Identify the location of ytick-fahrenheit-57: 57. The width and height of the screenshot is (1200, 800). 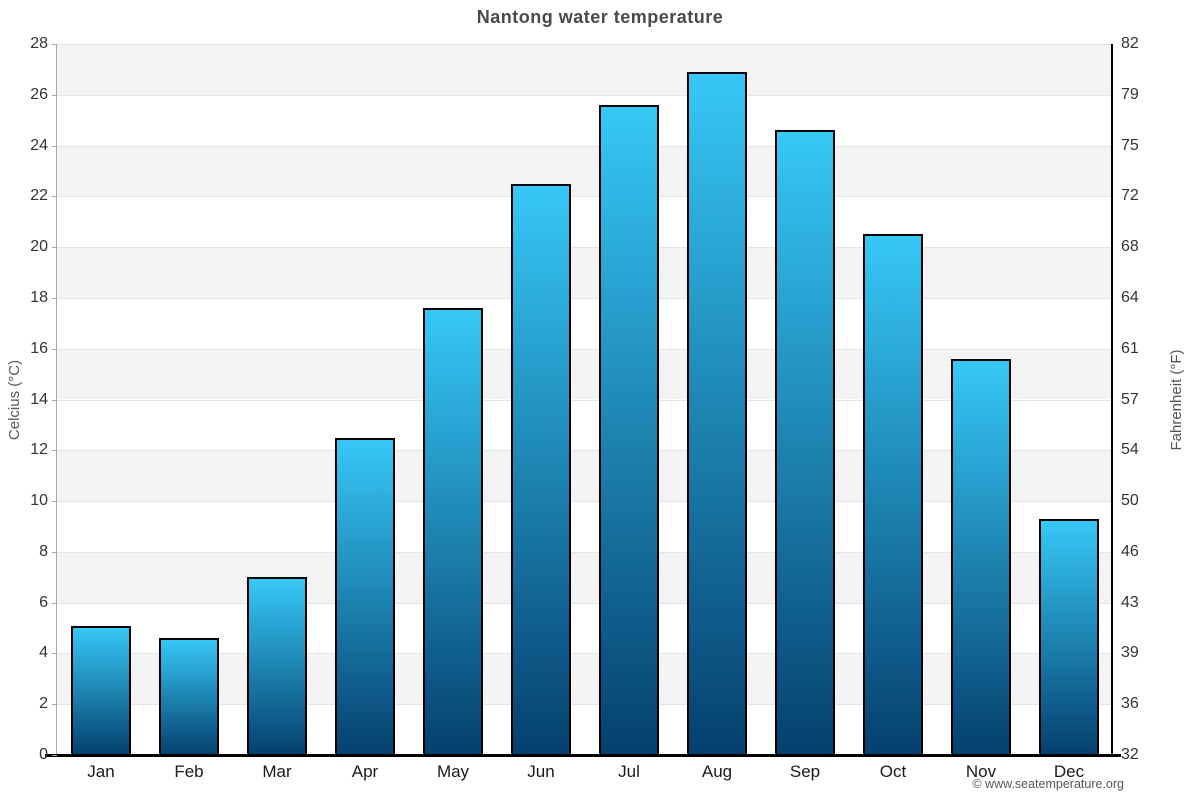
(1130, 399).